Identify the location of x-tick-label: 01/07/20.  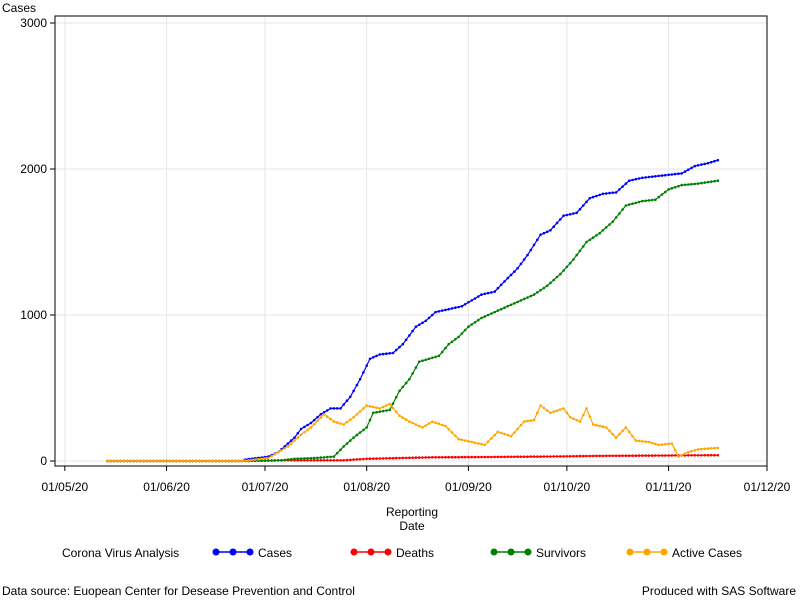
(265, 487).